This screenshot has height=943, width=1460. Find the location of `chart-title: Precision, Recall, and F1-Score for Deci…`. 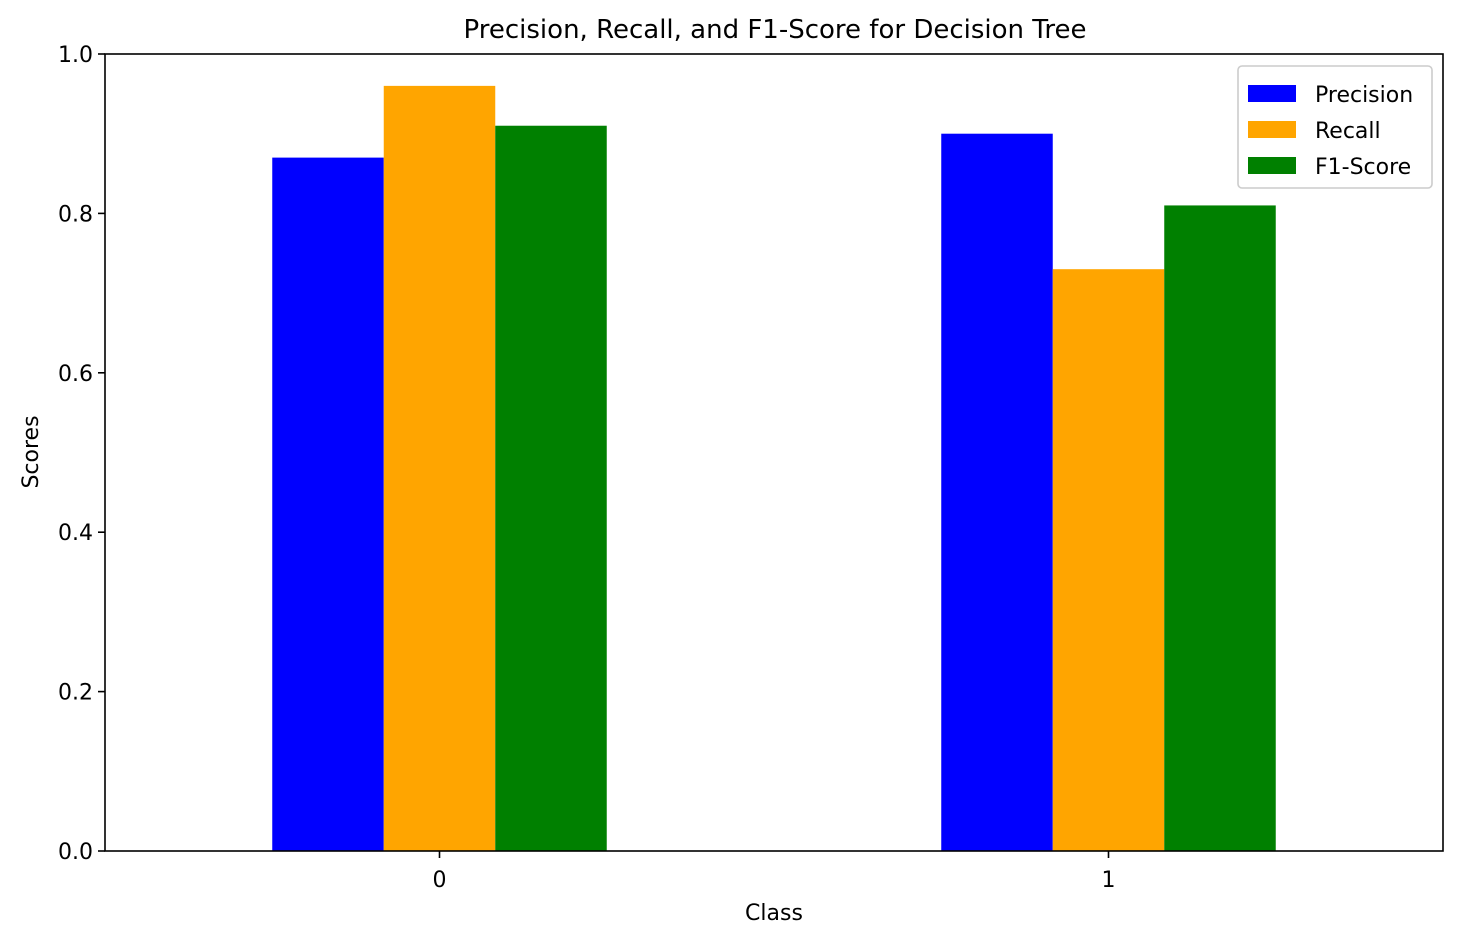

chart-title: Precision, Recall, and F1-Score for Deci… is located at coordinates (775, 30).